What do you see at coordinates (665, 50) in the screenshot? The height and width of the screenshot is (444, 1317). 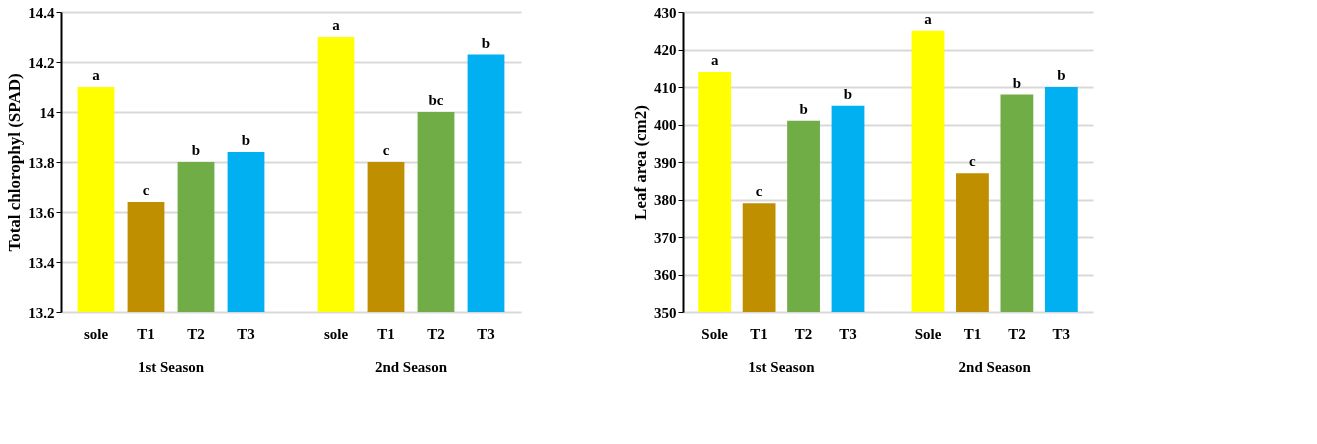 I see `y-tick-label: 420` at bounding box center [665, 50].